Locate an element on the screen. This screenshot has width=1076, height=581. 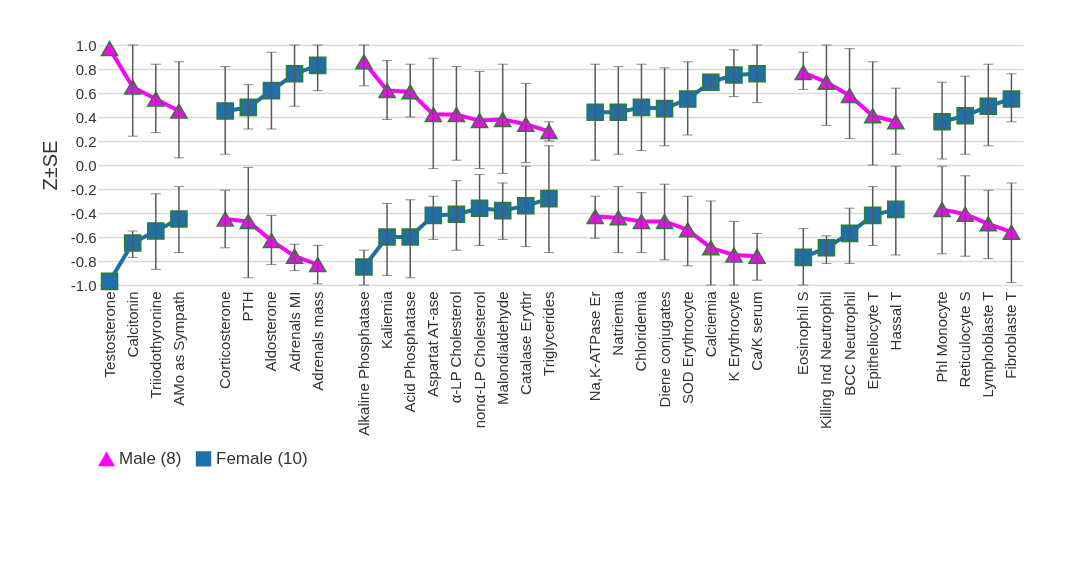
y-tick-label: 1.0 is located at coordinates (86, 45).